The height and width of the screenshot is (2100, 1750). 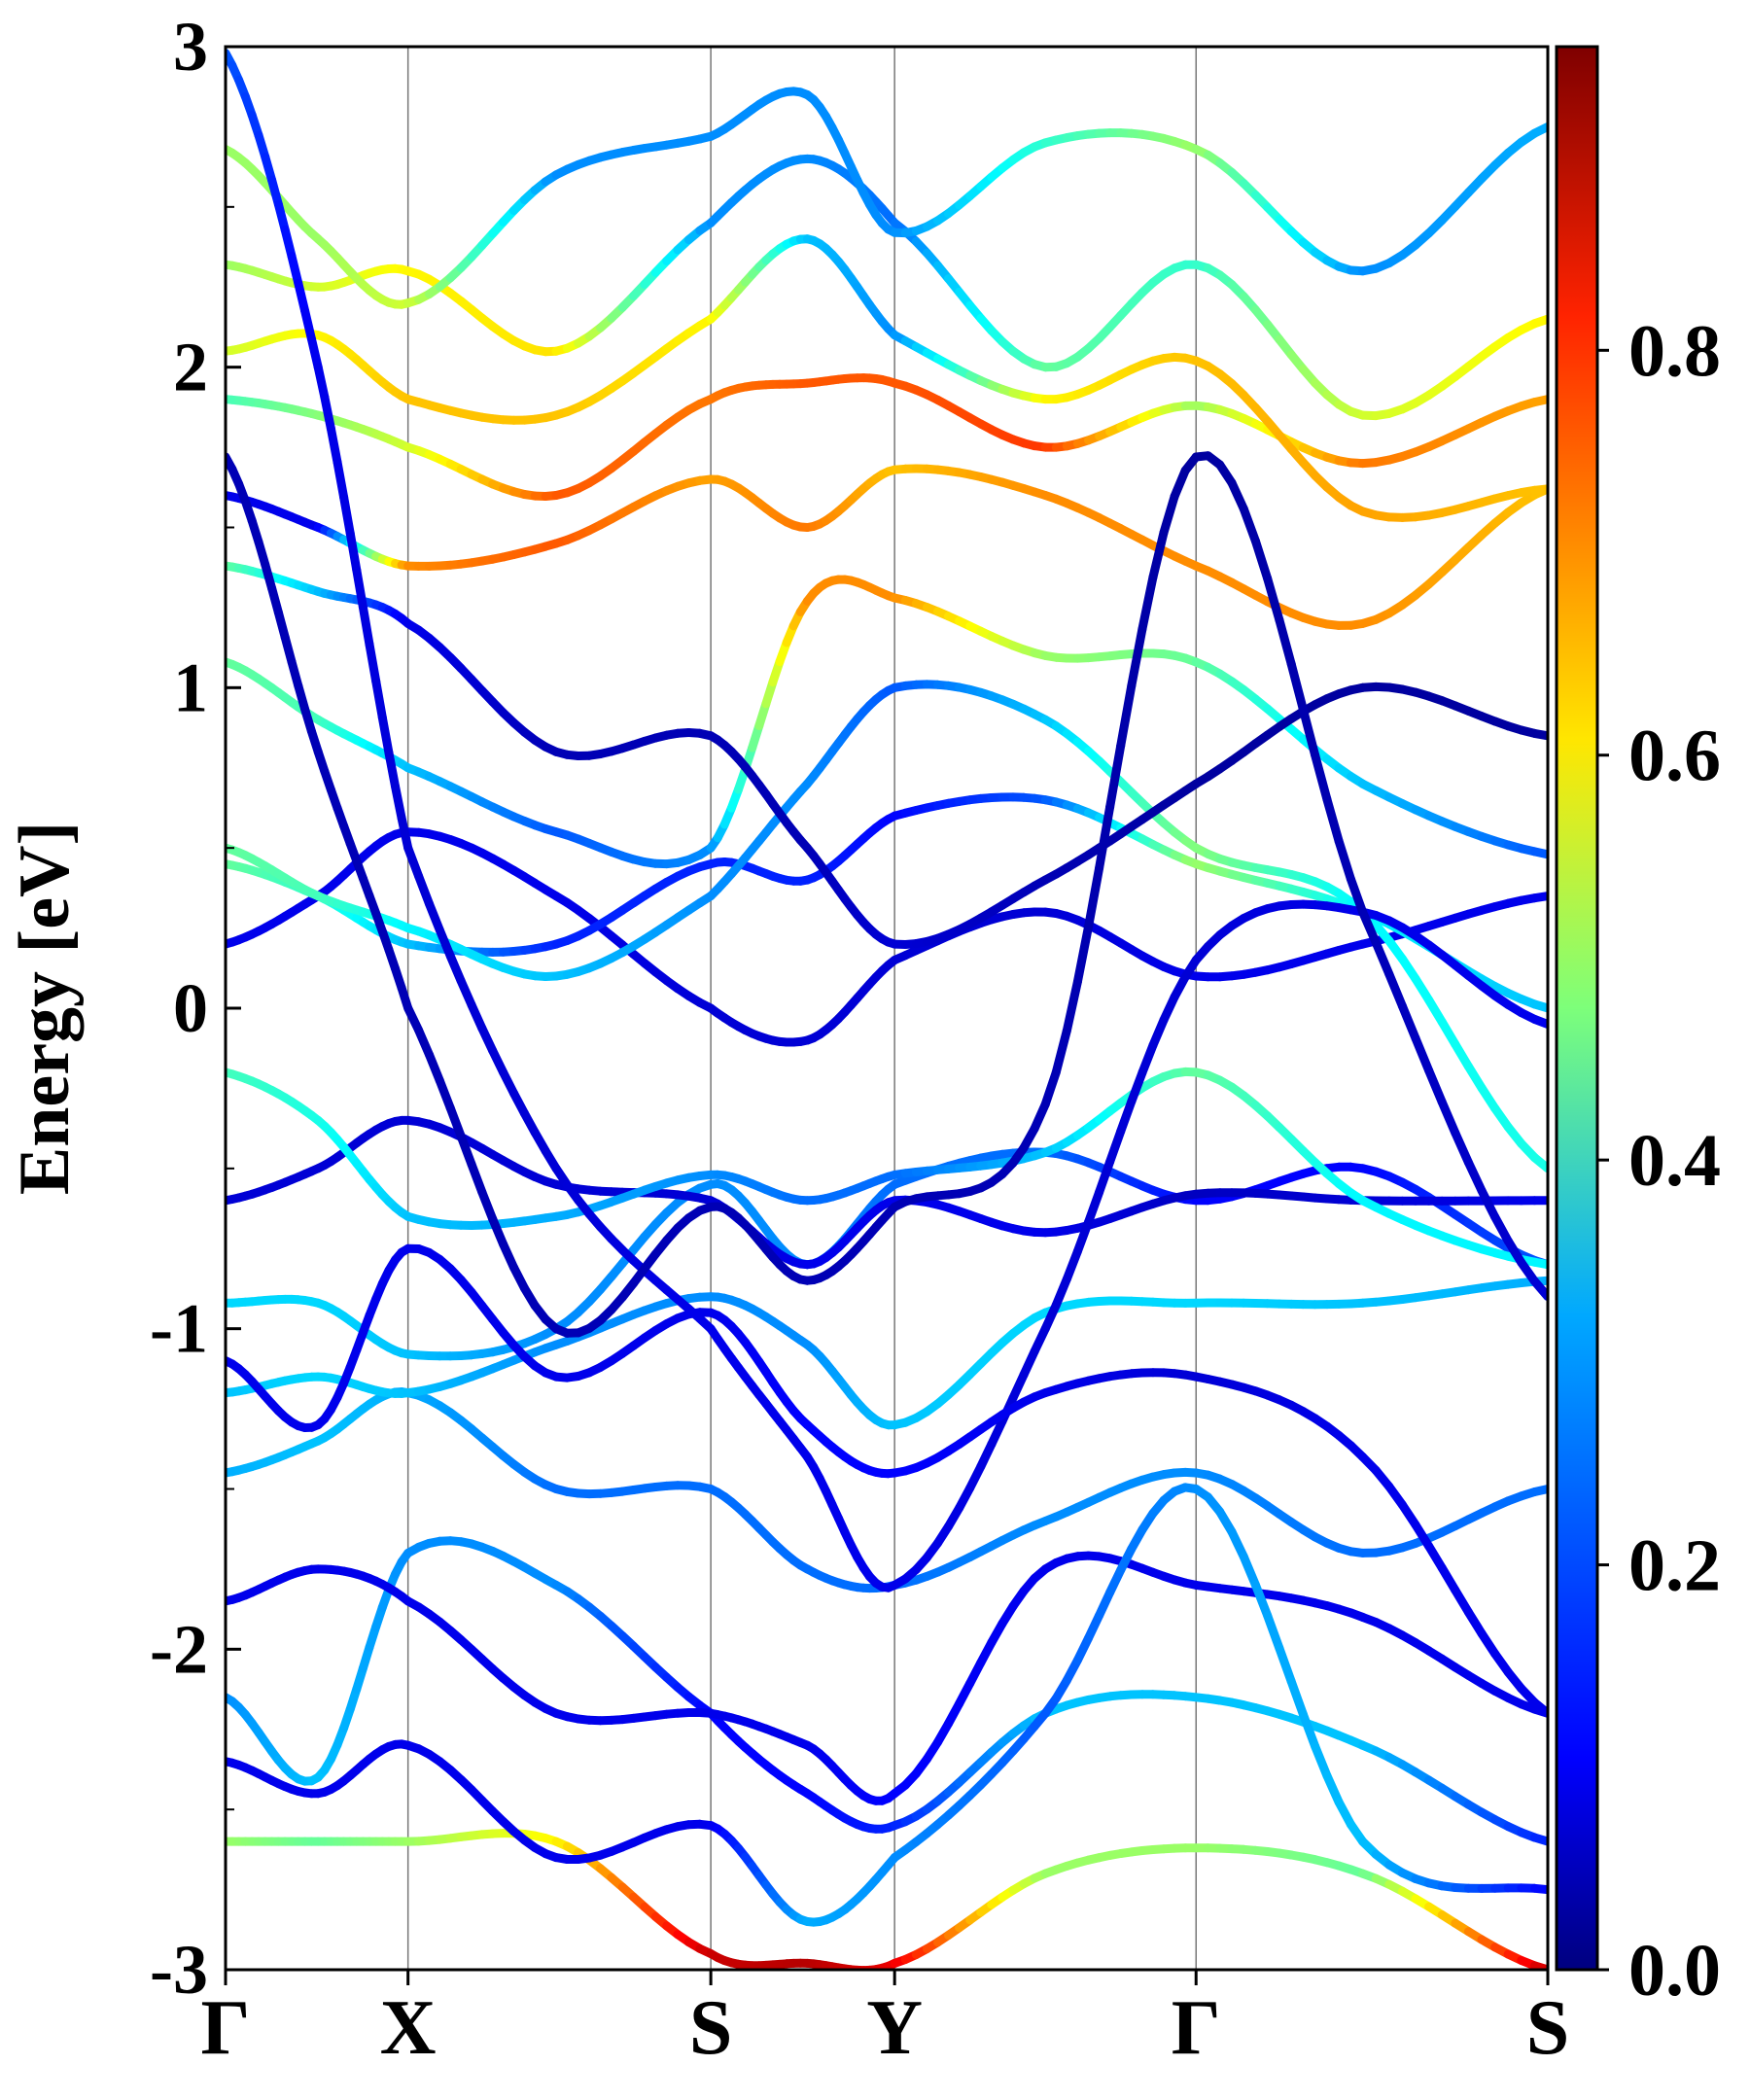 What do you see at coordinates (190, 367) in the screenshot?
I see `y-tick-label: 2` at bounding box center [190, 367].